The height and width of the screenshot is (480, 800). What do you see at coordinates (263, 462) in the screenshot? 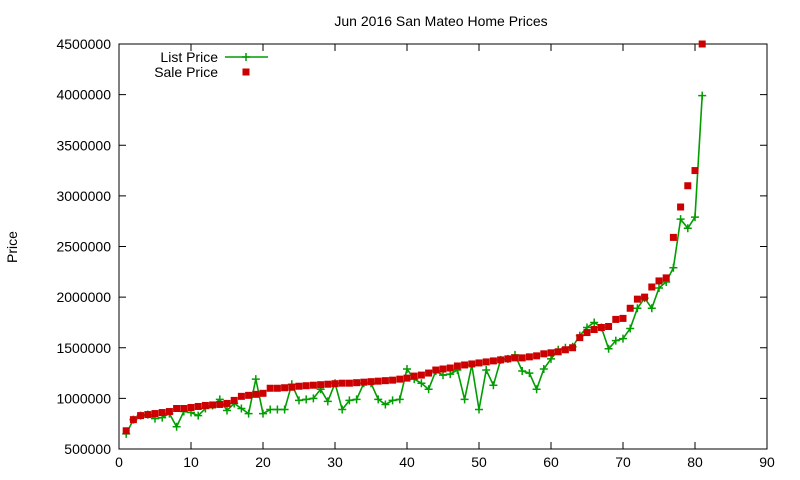
I see `x-tick-label: 20` at bounding box center [263, 462].